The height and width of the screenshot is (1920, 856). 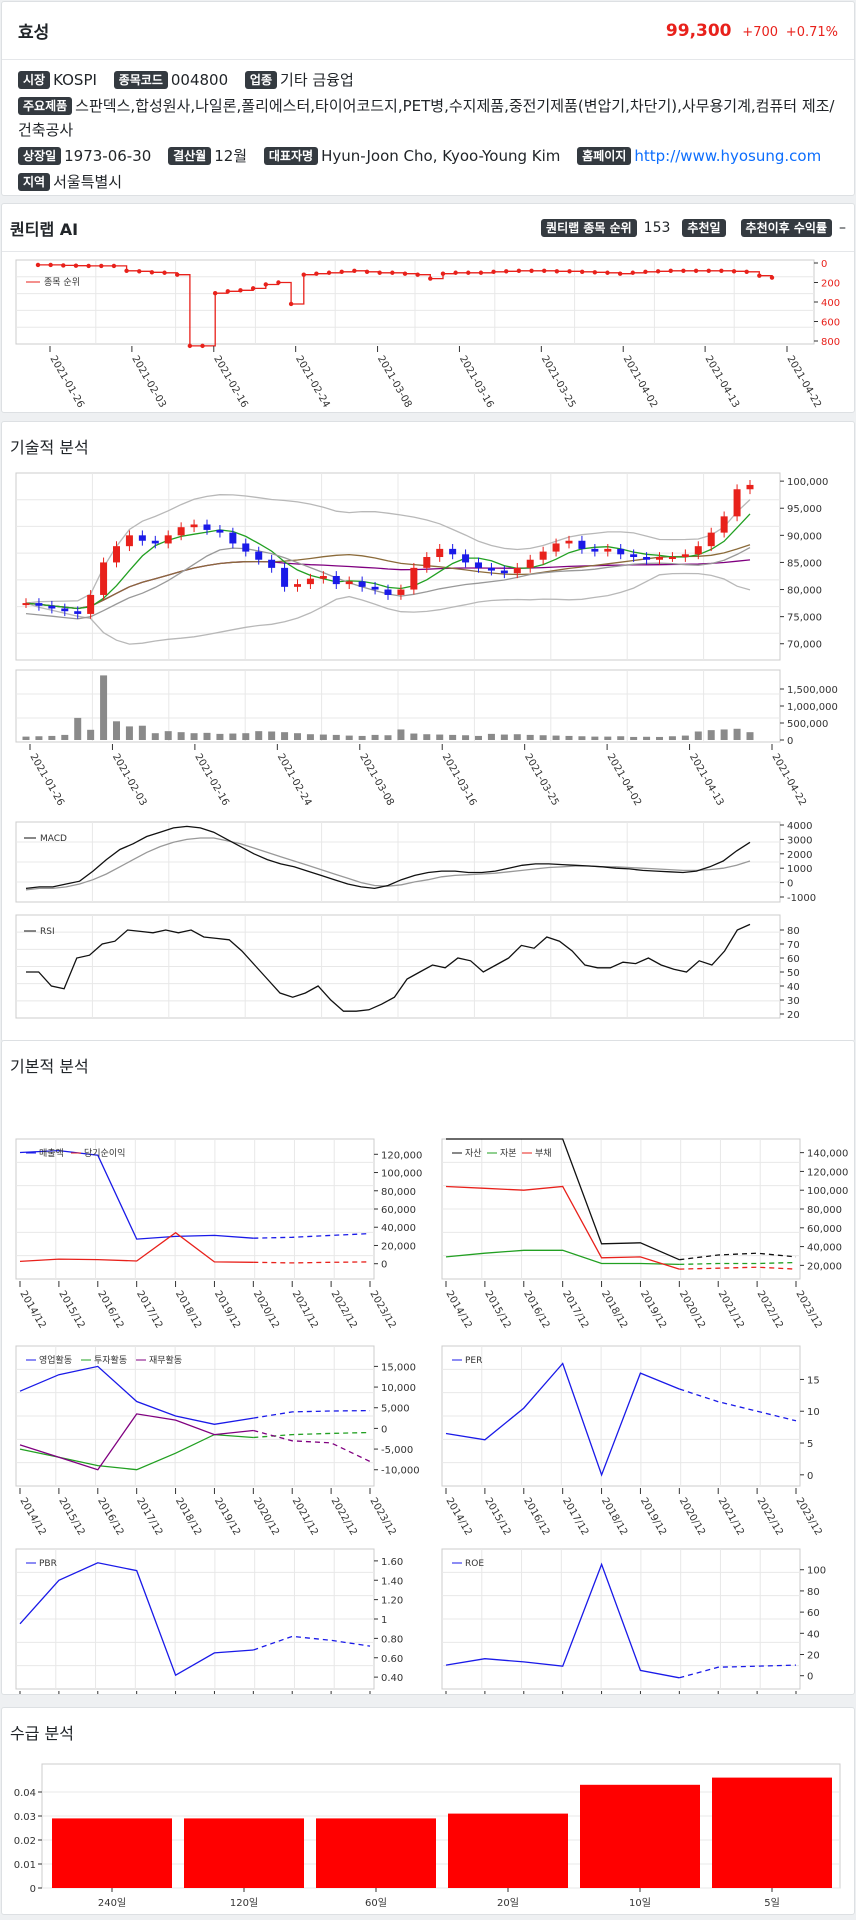 What do you see at coordinates (398, 1367) in the screenshot?
I see `cashflow-chart-axis-tick-label: 15,000` at bounding box center [398, 1367].